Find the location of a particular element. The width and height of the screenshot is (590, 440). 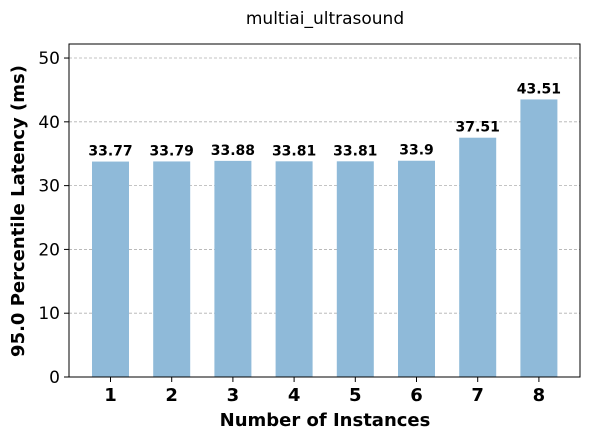

y-tick-label: 10 is located at coordinates (49, 314).